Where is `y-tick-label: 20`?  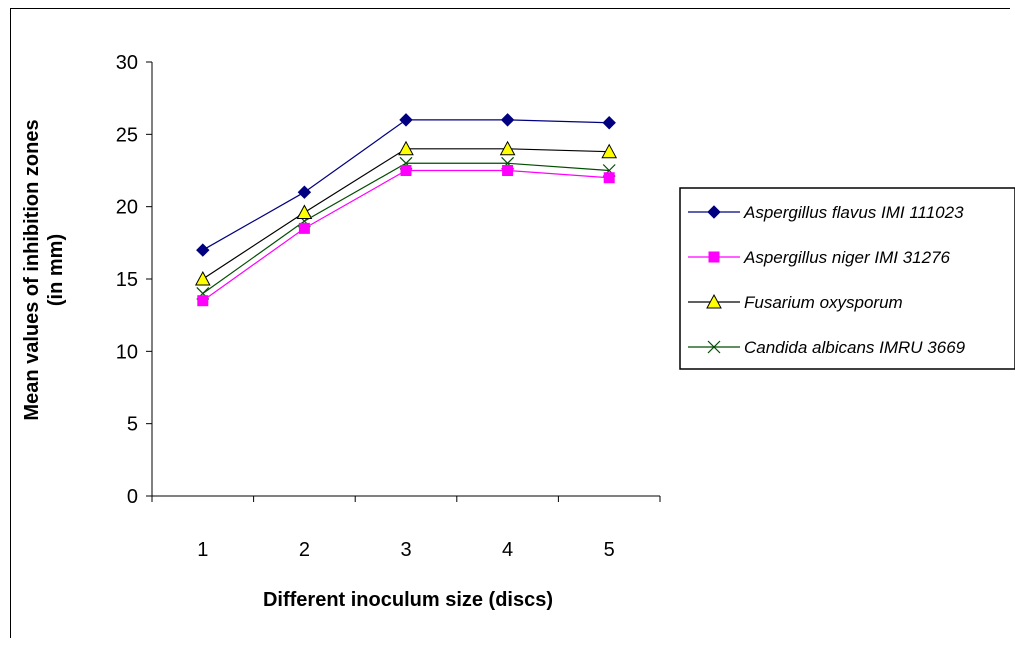 y-tick-label: 20 is located at coordinates (127, 208).